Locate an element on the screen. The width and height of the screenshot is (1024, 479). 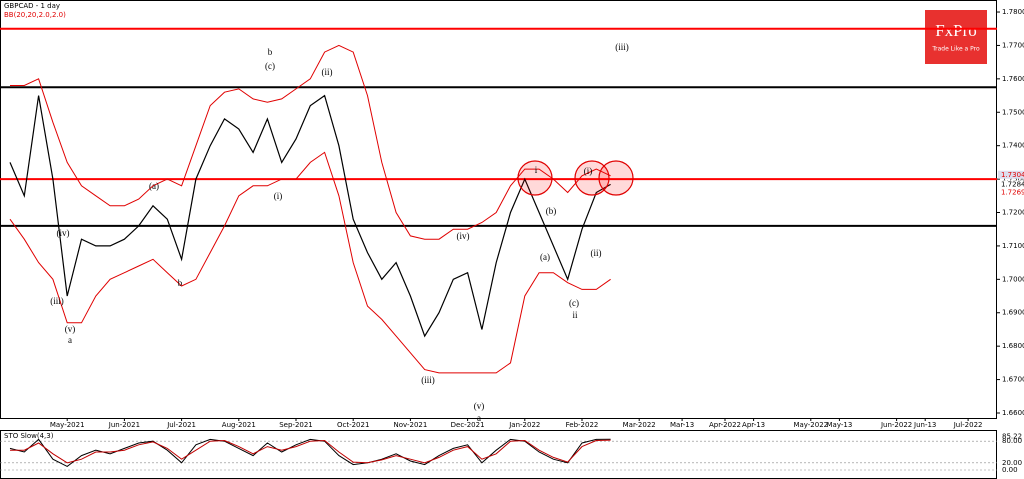
price-tag: 1.7304 is located at coordinates (1012, 175).